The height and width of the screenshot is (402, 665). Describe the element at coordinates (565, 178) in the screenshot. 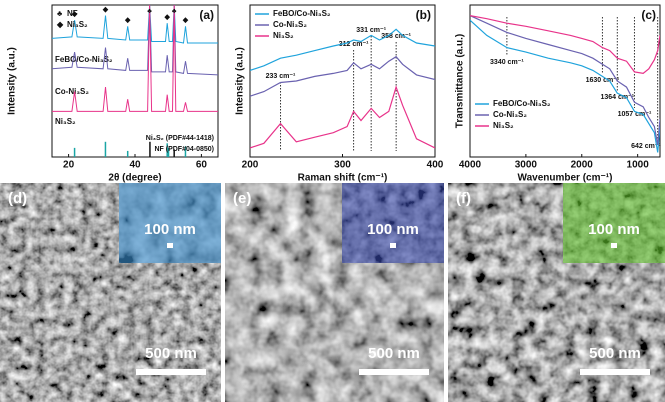

I see `x-axis-title: Wavenumber (cm⁻¹)` at that location.